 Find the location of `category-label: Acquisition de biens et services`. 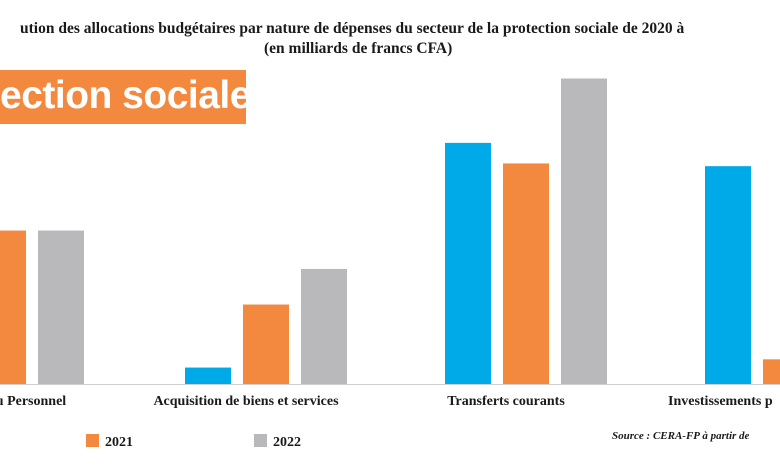

category-label: Acquisition de biens et services is located at coordinates (246, 401).